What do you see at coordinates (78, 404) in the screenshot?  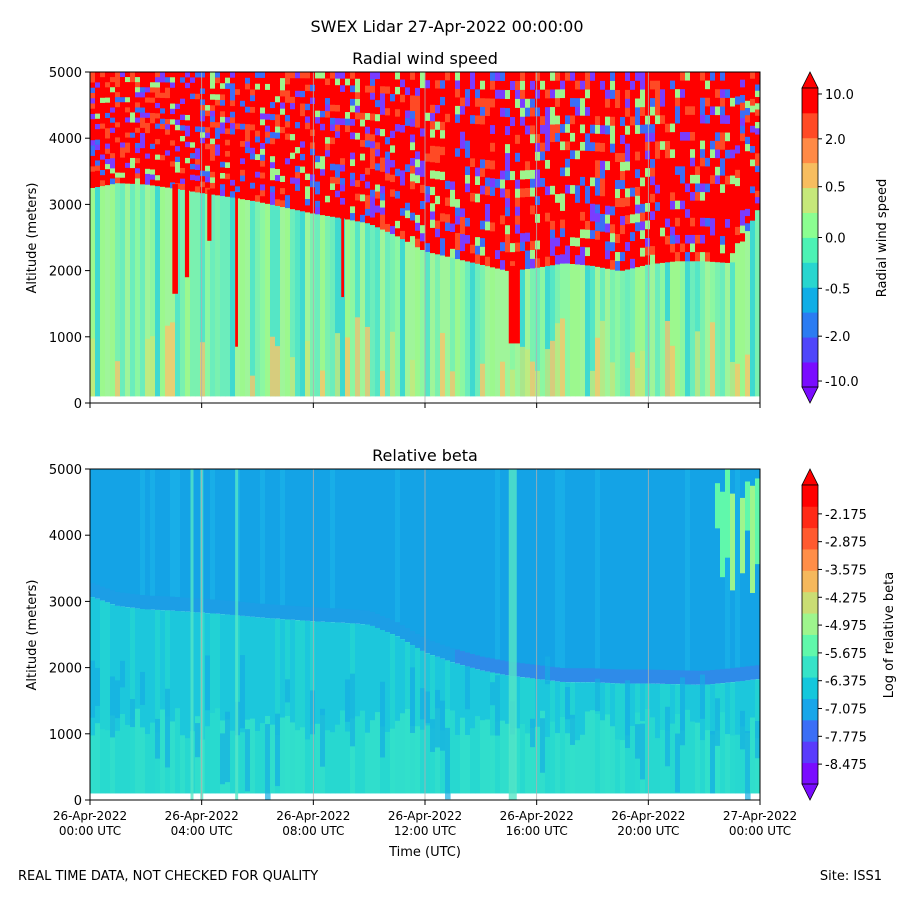 I see `y-tick-label: 0` at bounding box center [78, 404].